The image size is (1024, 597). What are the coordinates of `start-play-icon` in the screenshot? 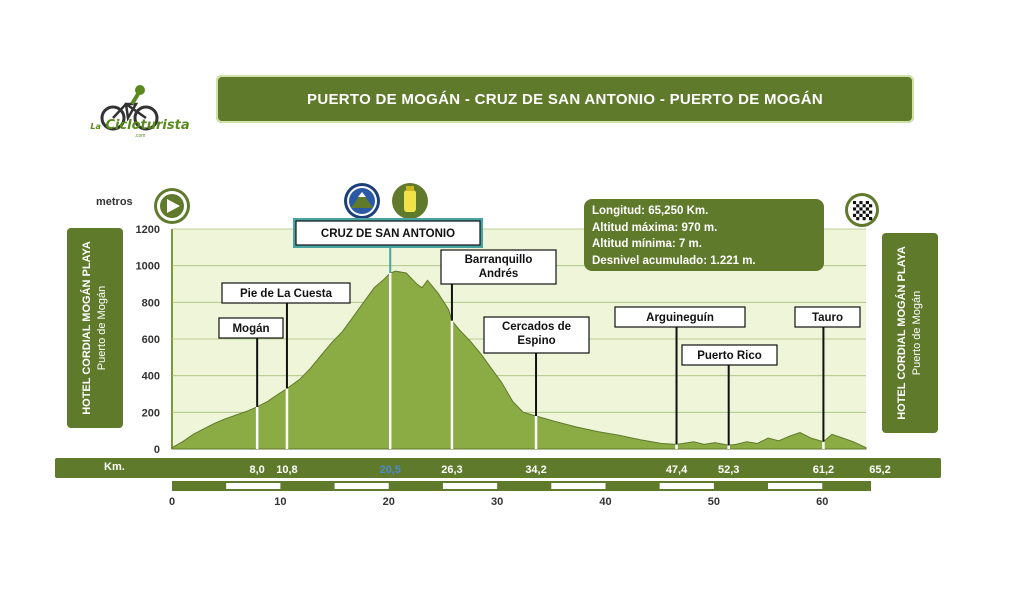 It's located at (172, 206).